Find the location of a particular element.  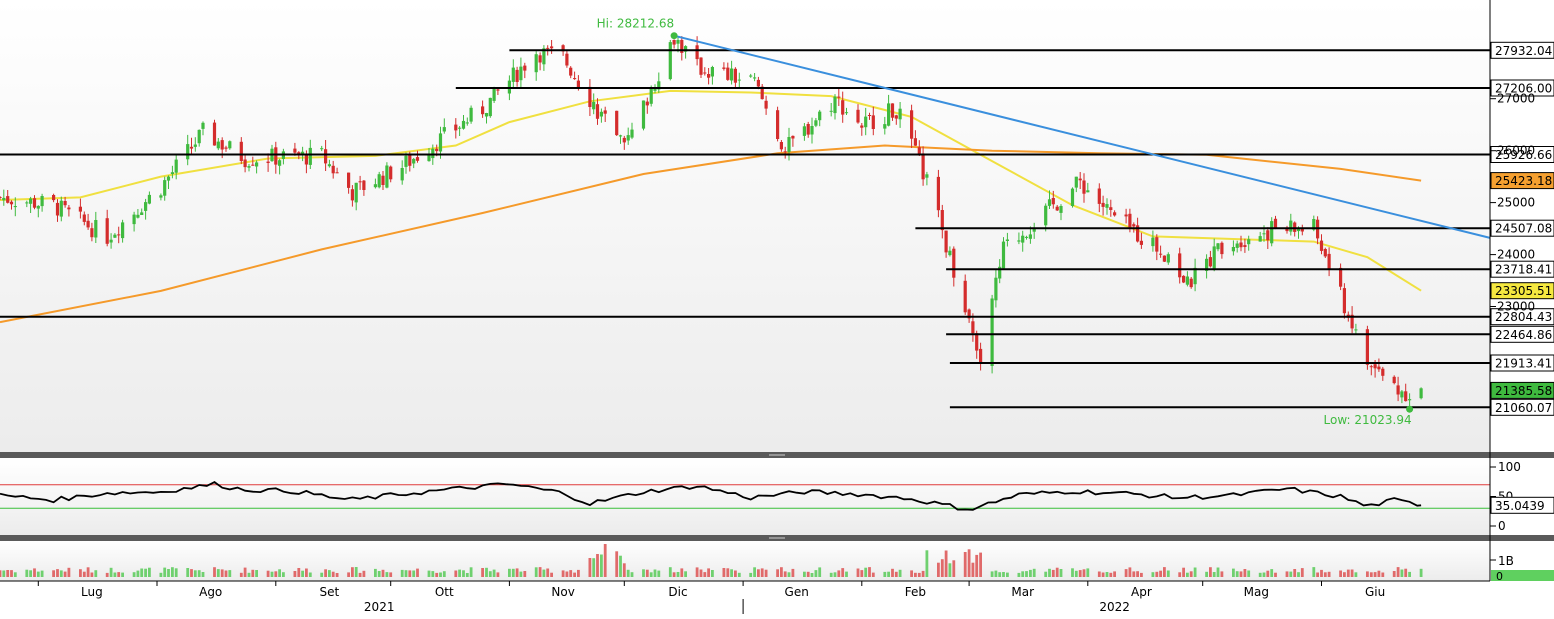

price-tick-label: 25000 is located at coordinates (1516, 203).